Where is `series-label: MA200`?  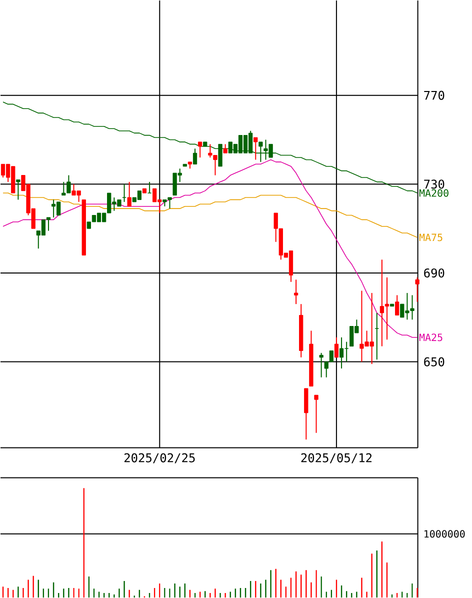
series-label: MA200 is located at coordinates (434, 193).